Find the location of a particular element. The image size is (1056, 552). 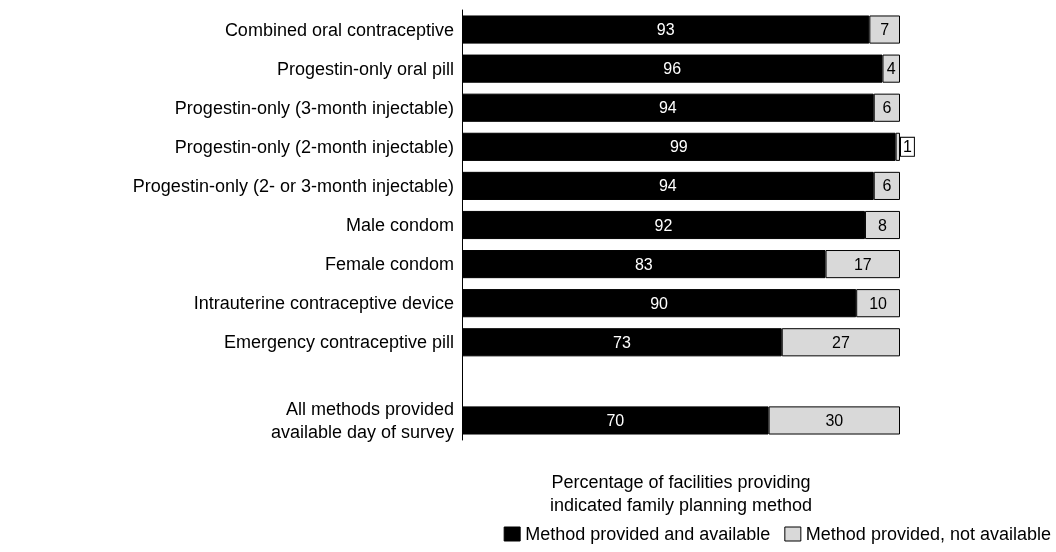

data-label: 1 is located at coordinates (907, 147).